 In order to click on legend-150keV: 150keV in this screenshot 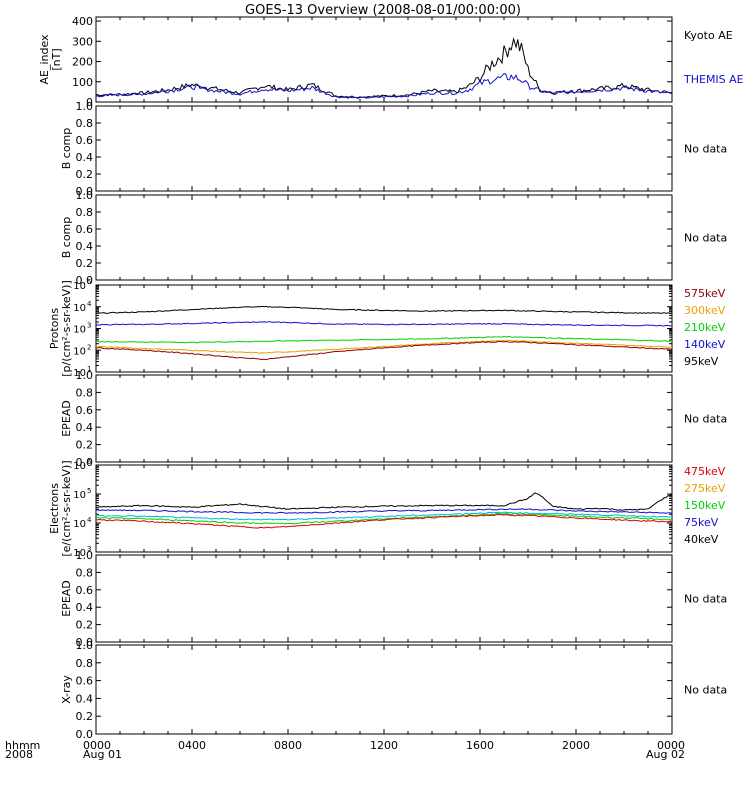, I will do `click(705, 505)`.